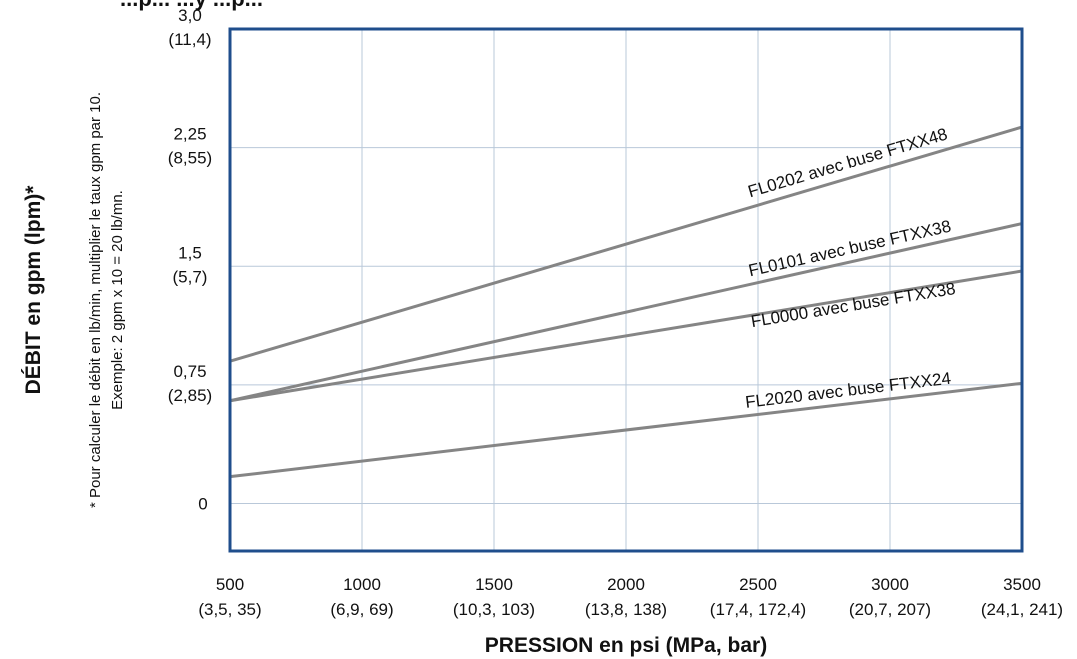  I want to click on x-tick-label: 2500, so click(758, 584).